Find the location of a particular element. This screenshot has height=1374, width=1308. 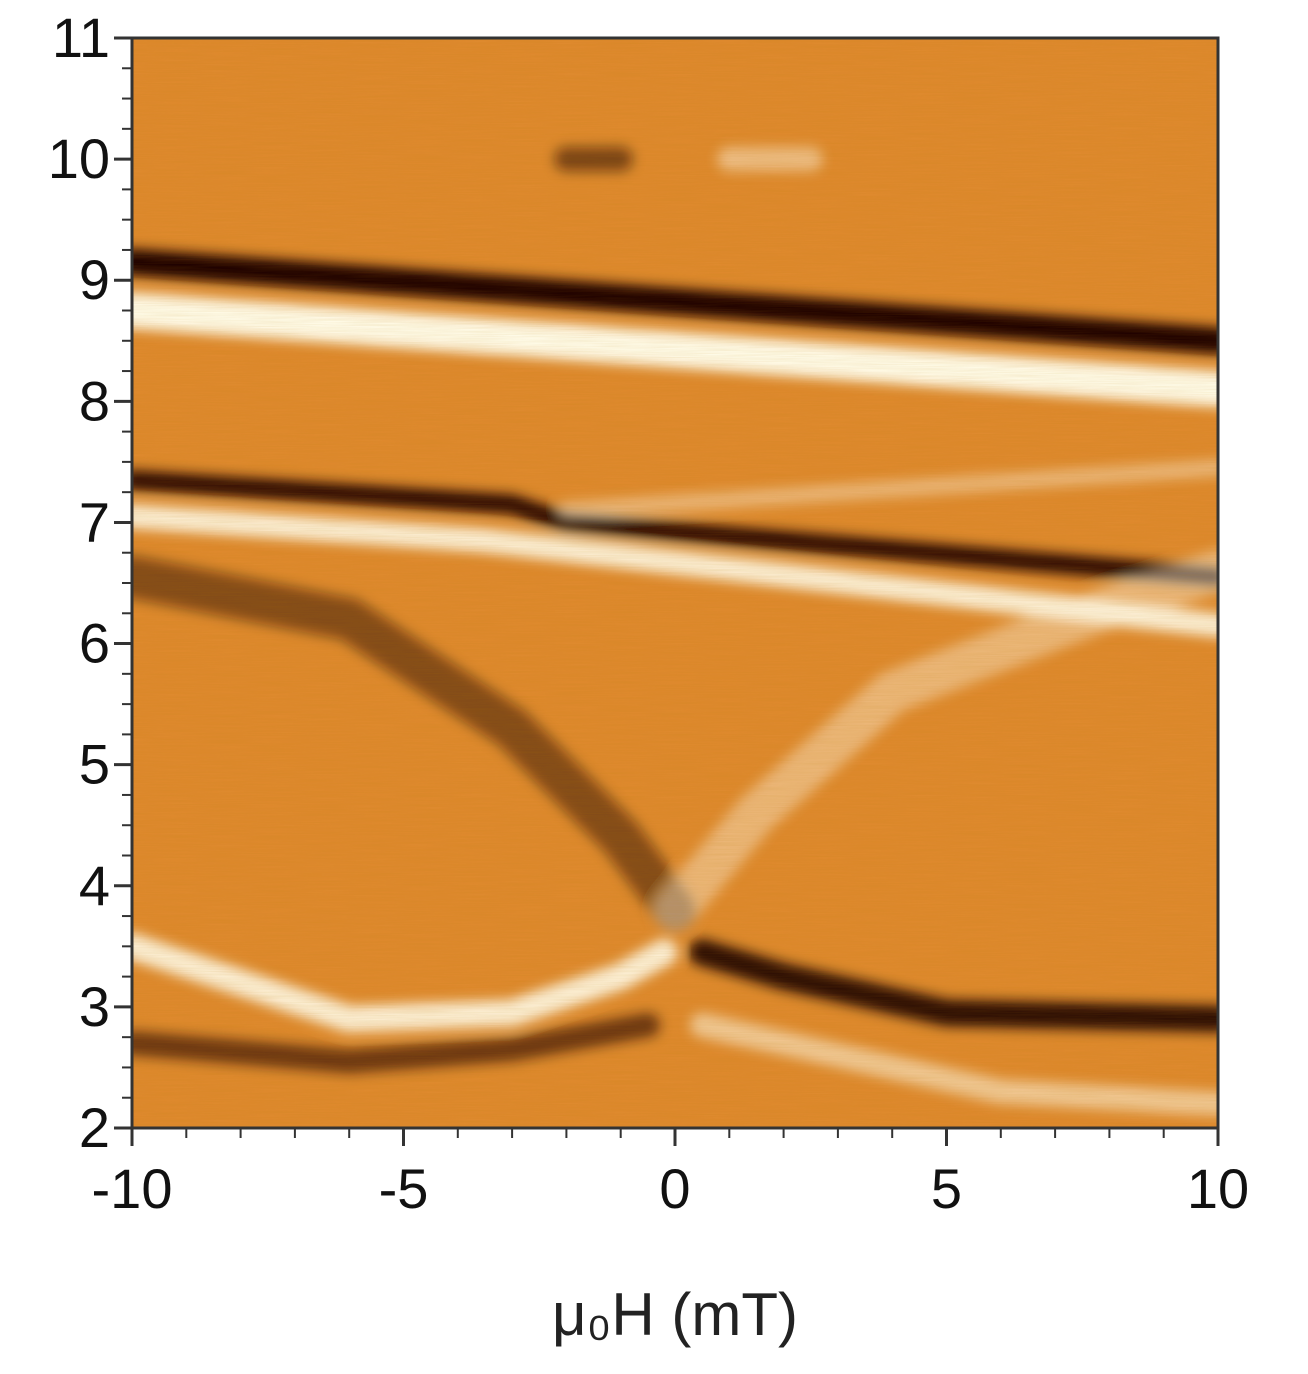

x-axis: -10 -5 0 5 10 is located at coordinates (670, 1174).